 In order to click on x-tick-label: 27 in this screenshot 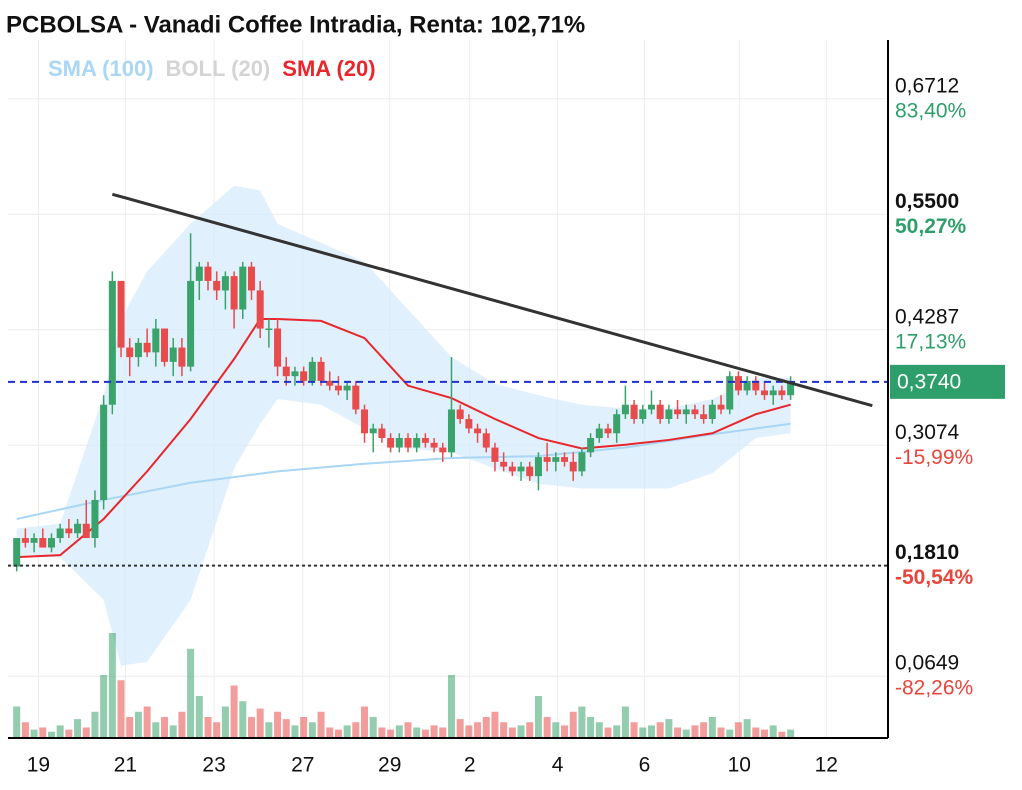, I will do `click(302, 765)`.